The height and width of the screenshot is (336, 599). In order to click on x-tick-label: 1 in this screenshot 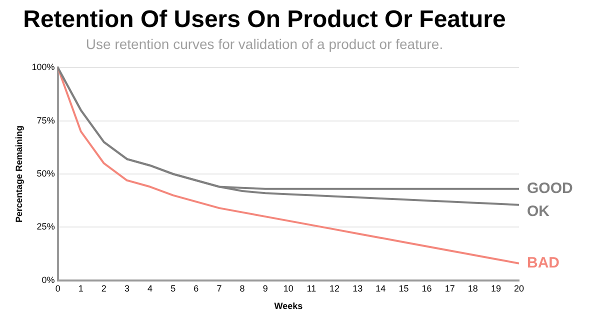, I will do `click(81, 288)`.